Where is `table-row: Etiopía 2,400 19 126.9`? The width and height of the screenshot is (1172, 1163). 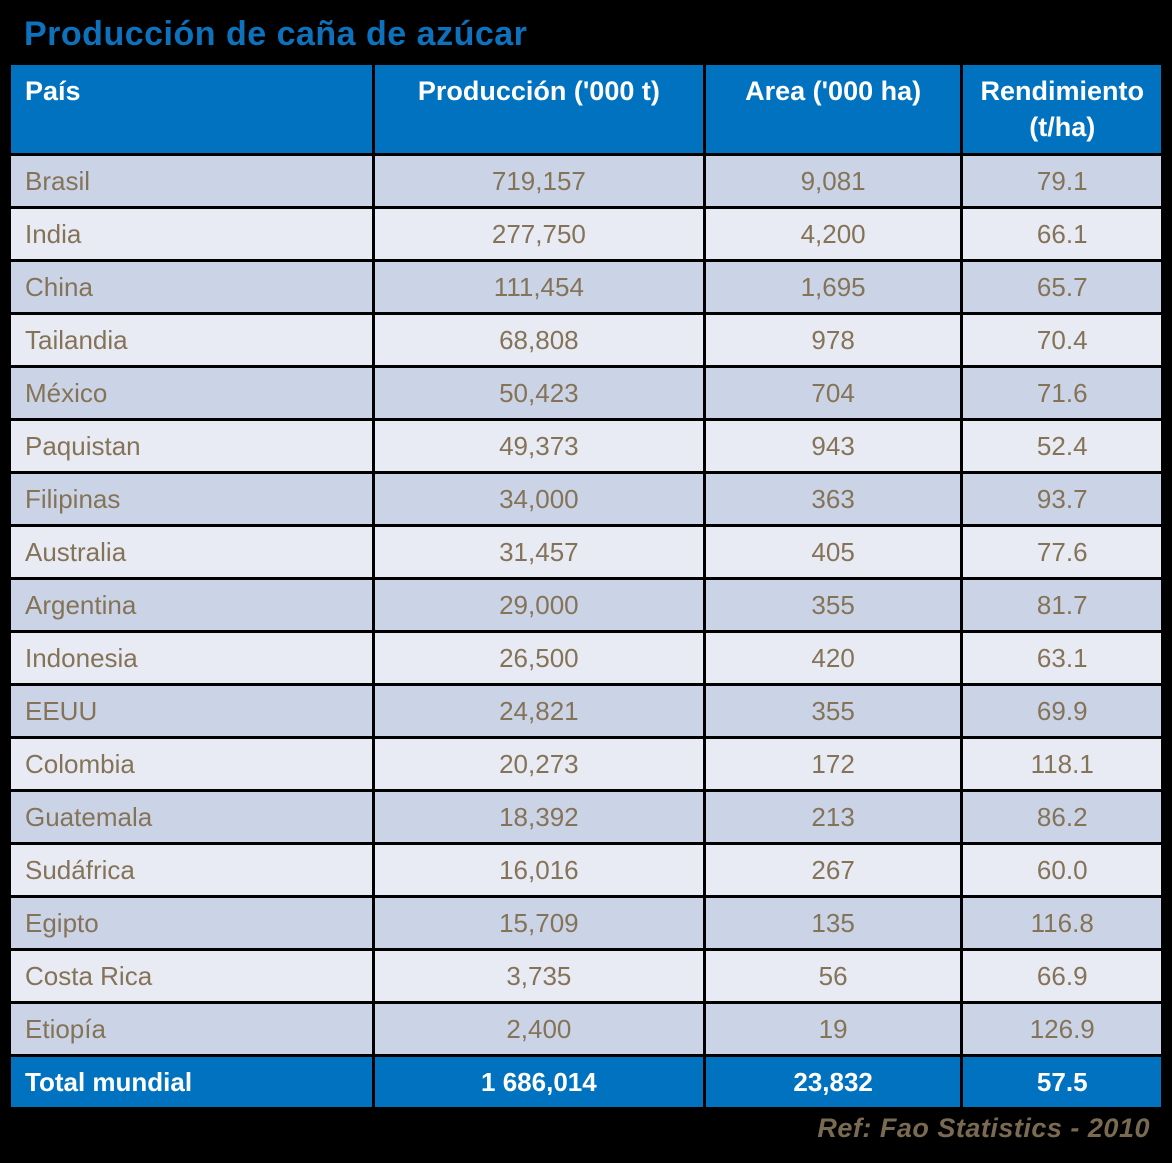 table-row: Etiopía 2,400 19 126.9 is located at coordinates (586, 1029).